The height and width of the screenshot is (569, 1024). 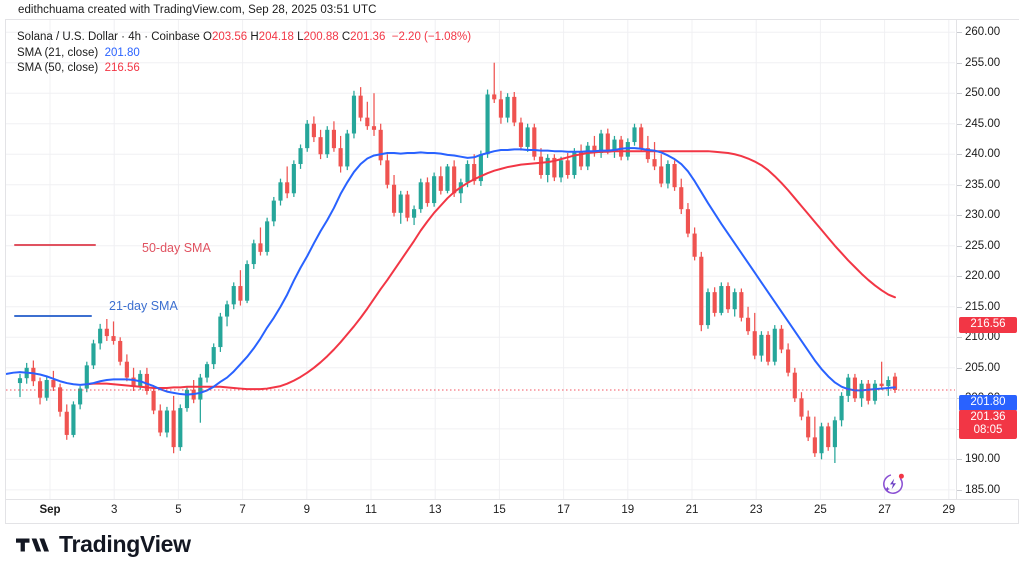 I want to click on price-axis-label: 215.00, so click(x=983, y=306).